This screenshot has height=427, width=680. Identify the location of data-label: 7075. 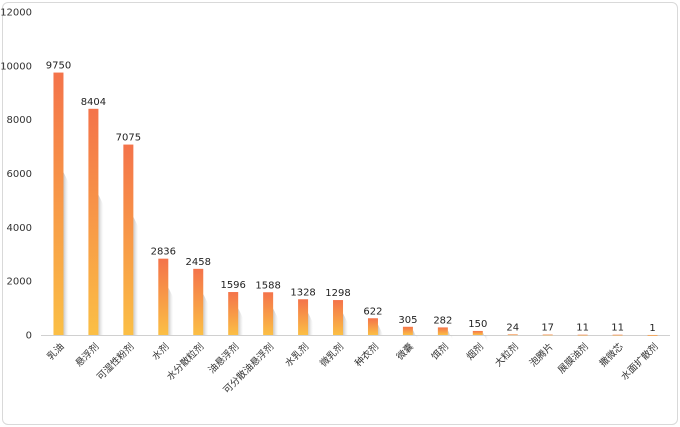
(128, 138).